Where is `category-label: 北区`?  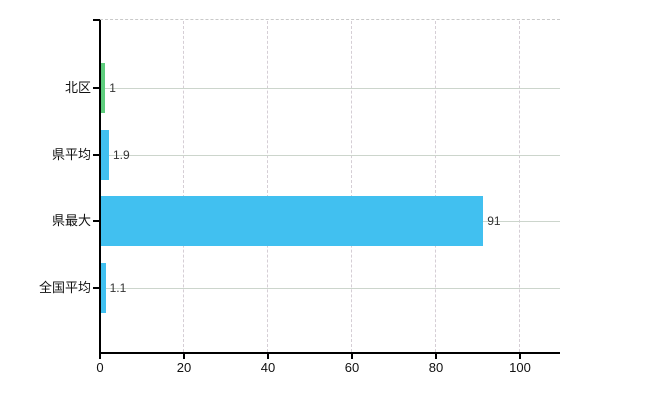 category-label: 北区 is located at coordinates (77, 87).